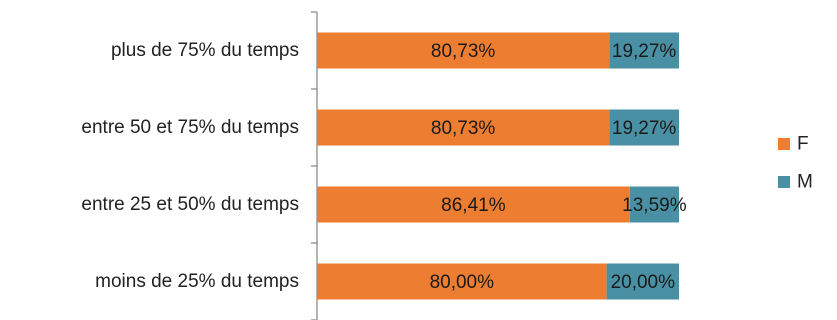 Image resolution: width=837 pixels, height=320 pixels. What do you see at coordinates (190, 204) in the screenshot?
I see `category-label: entre 25 et 50% du temps` at bounding box center [190, 204].